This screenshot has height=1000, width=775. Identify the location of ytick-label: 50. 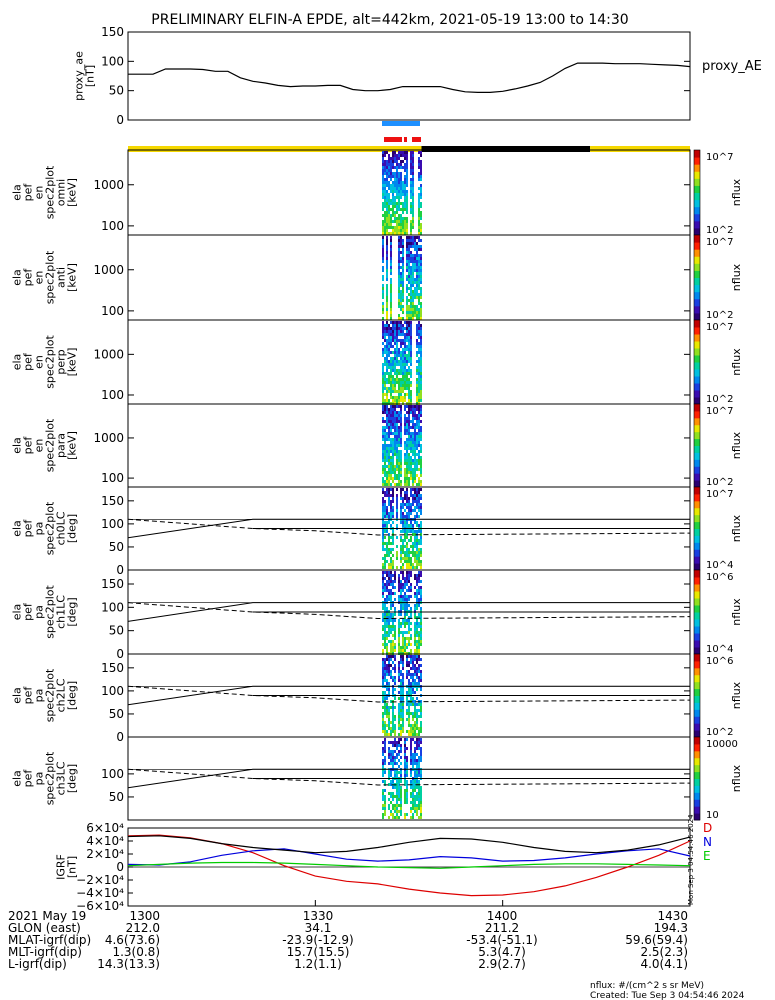
(116, 631).